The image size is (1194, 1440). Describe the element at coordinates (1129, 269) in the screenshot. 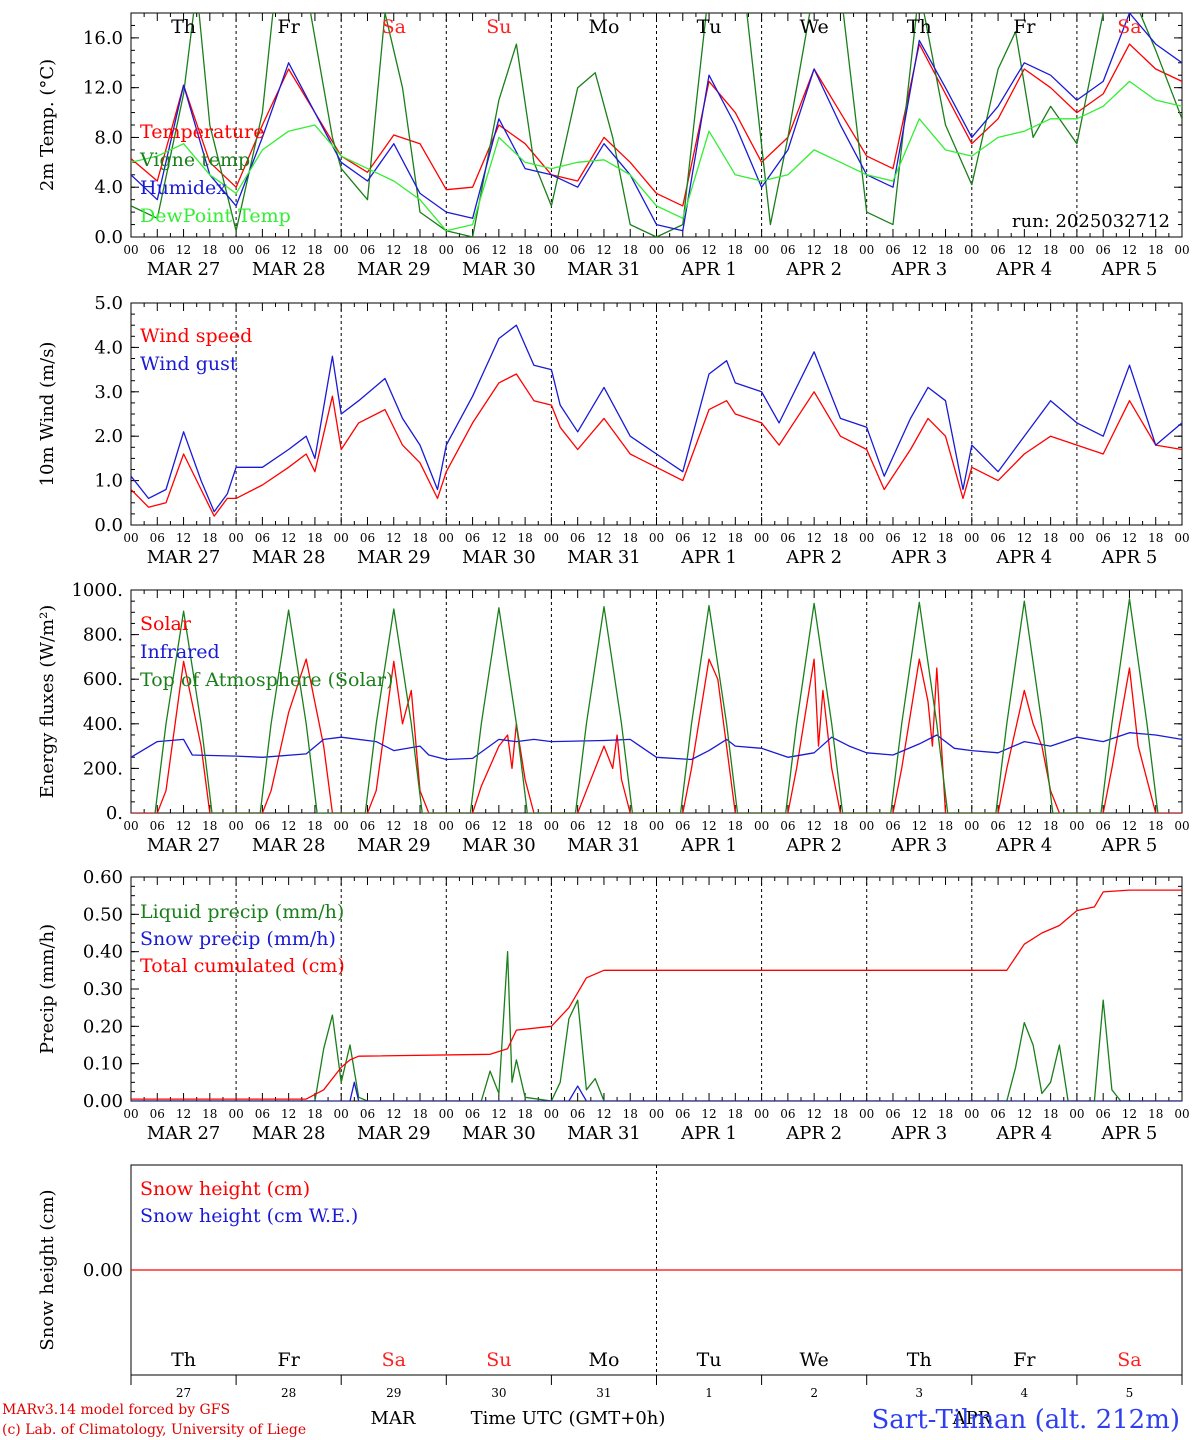

I see `date-label: APR 5` at that location.